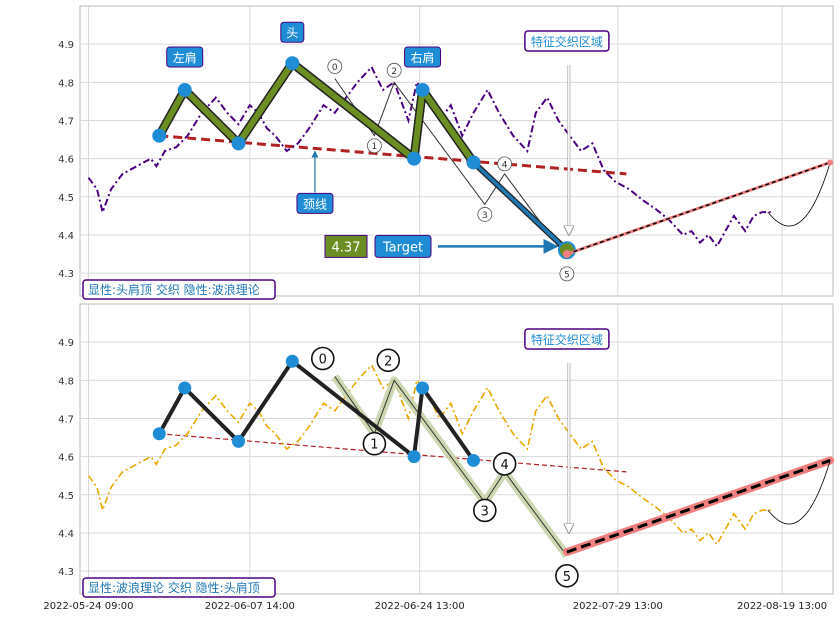  I want to click on final-leg-line, so click(520, 206).